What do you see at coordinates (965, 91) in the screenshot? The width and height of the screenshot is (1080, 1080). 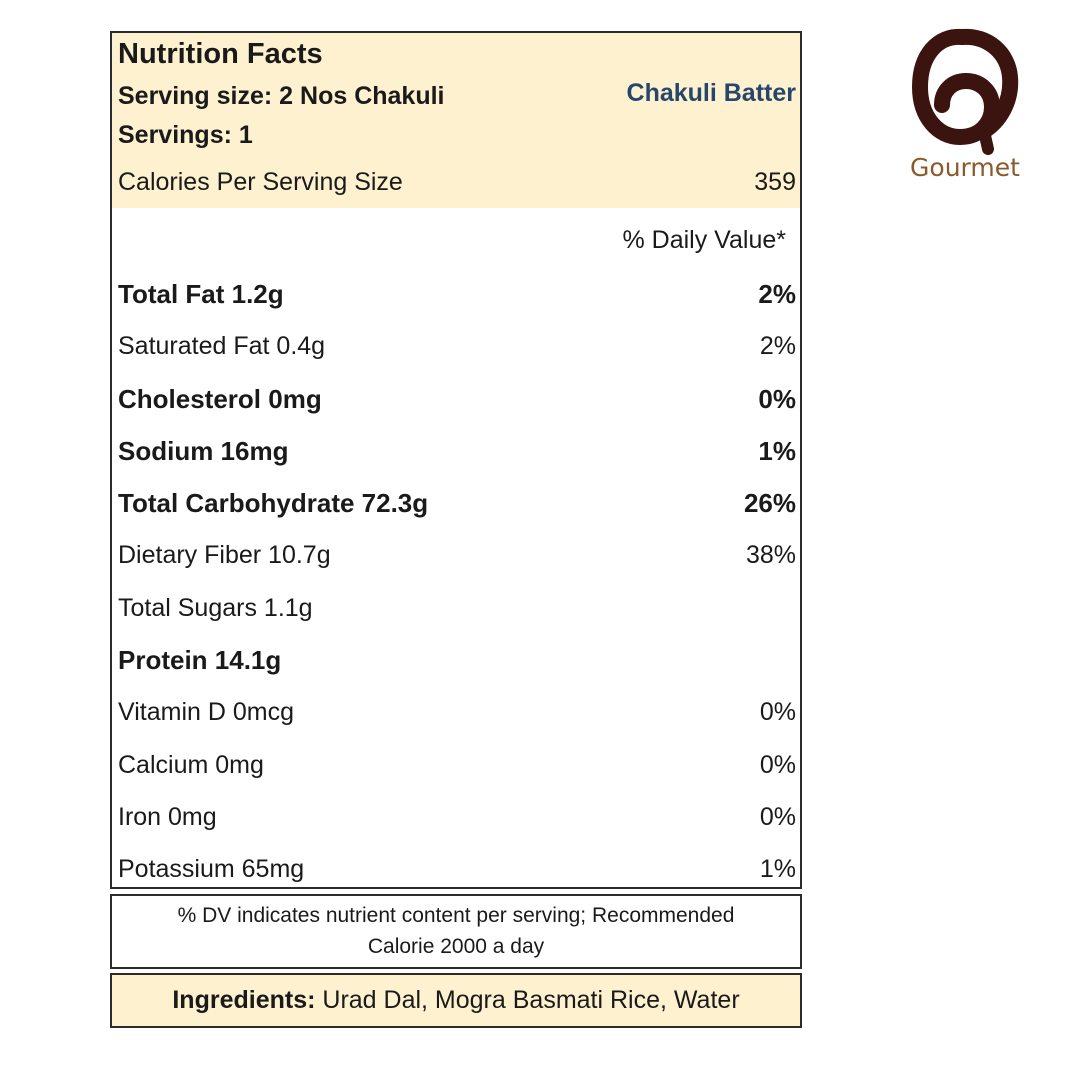 I see `logo-mark-icon` at bounding box center [965, 91].